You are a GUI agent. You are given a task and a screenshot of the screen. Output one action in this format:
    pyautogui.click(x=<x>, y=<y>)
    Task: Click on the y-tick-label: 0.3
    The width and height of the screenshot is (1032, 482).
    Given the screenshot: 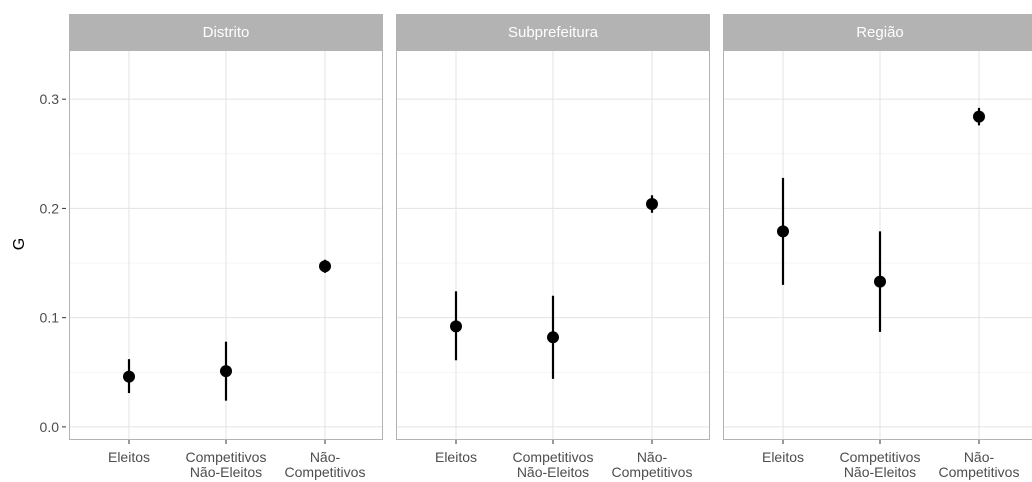 What is the action you would take?
    pyautogui.click(x=50, y=99)
    